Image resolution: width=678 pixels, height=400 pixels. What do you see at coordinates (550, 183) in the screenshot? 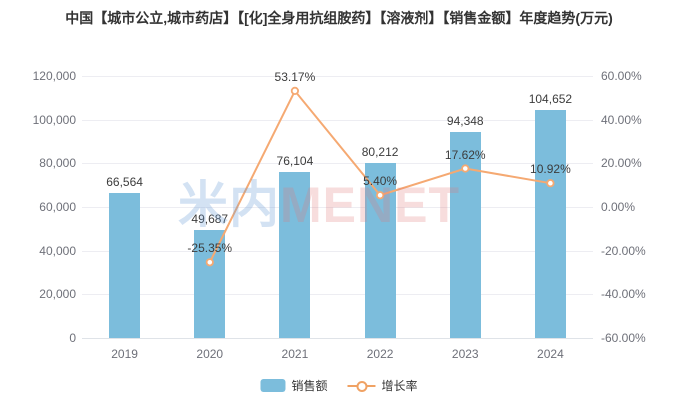
I see `growth-point-2024` at bounding box center [550, 183].